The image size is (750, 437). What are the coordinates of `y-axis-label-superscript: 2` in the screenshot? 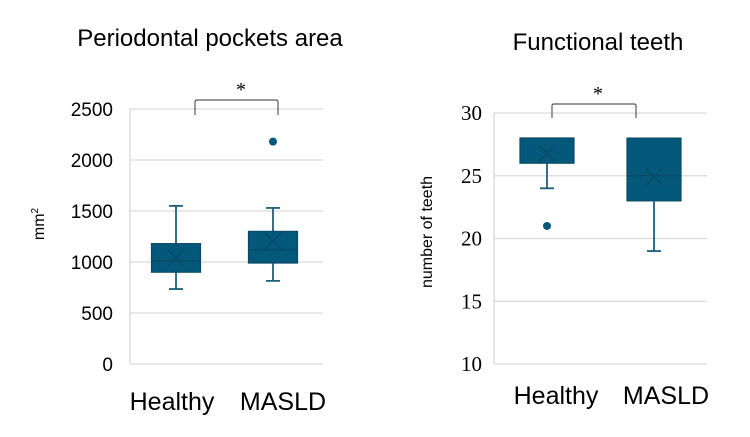 It's located at (35, 210).